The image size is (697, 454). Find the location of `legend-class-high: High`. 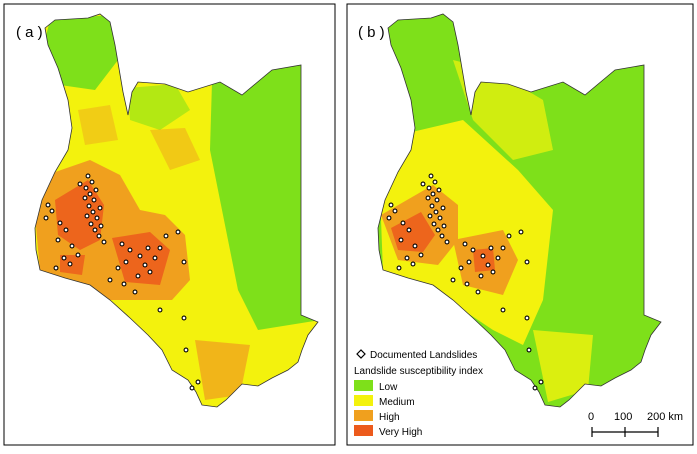

legend-class-high: High is located at coordinates (377, 416).